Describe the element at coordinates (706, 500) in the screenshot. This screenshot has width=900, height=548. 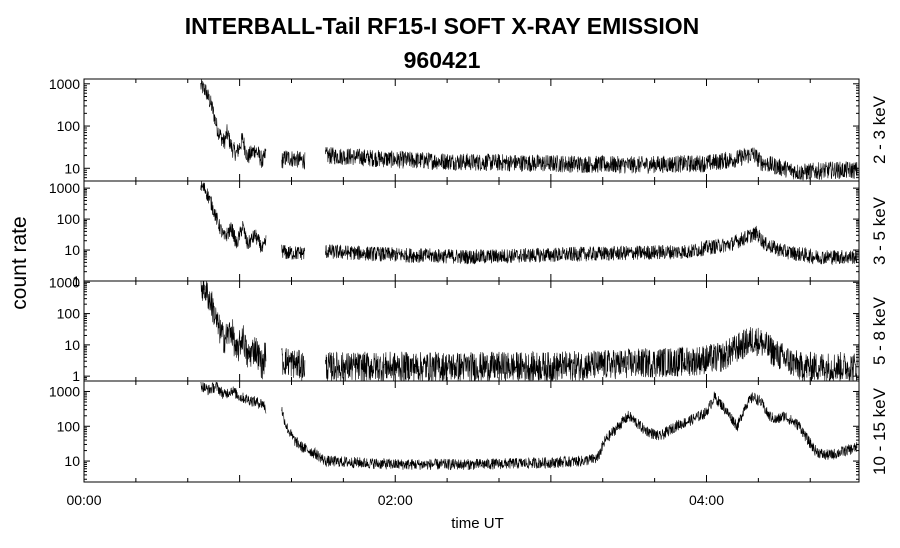
I see `x-tick-label: 04:00` at that location.